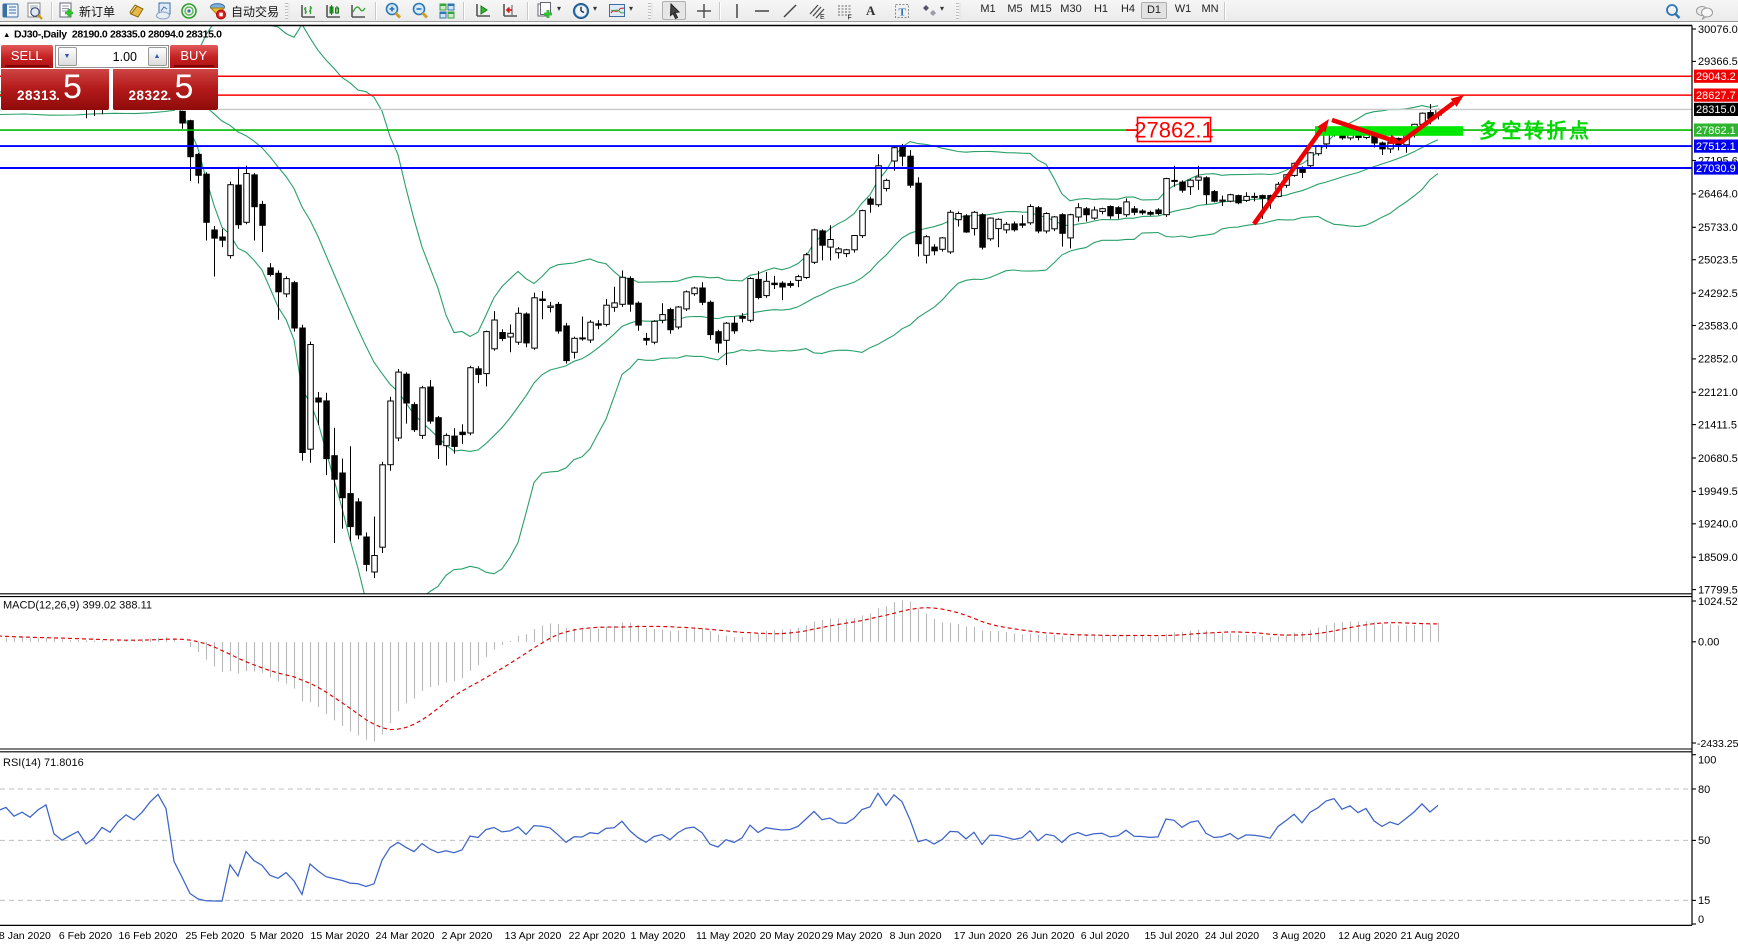  Describe the element at coordinates (25, 936) in the screenshot. I see `svg-text: 28 Jan 2020` at that location.